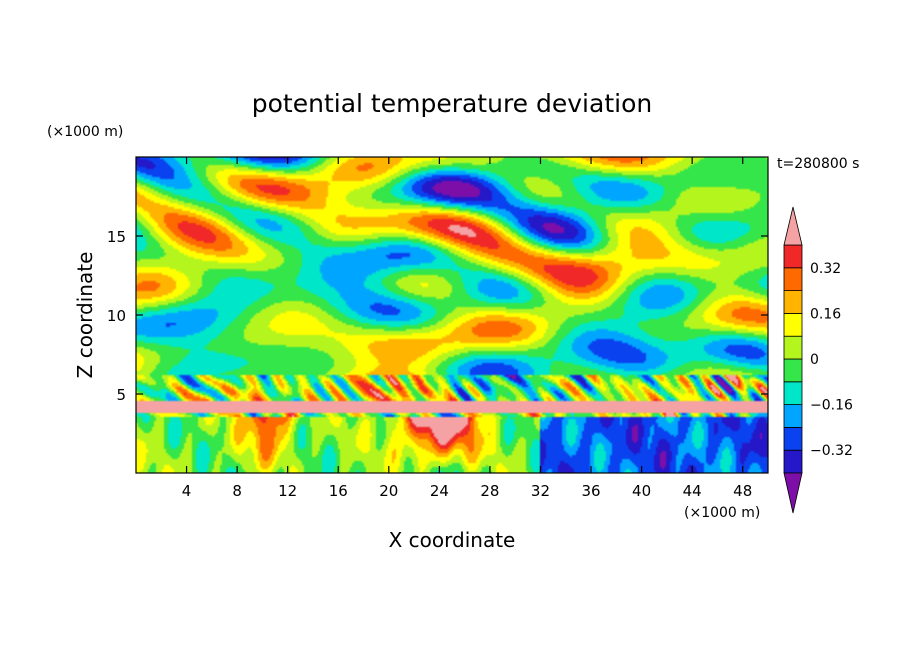 This screenshot has height=654, width=904. What do you see at coordinates (742, 491) in the screenshot?
I see `x-tick-label: 48` at bounding box center [742, 491].